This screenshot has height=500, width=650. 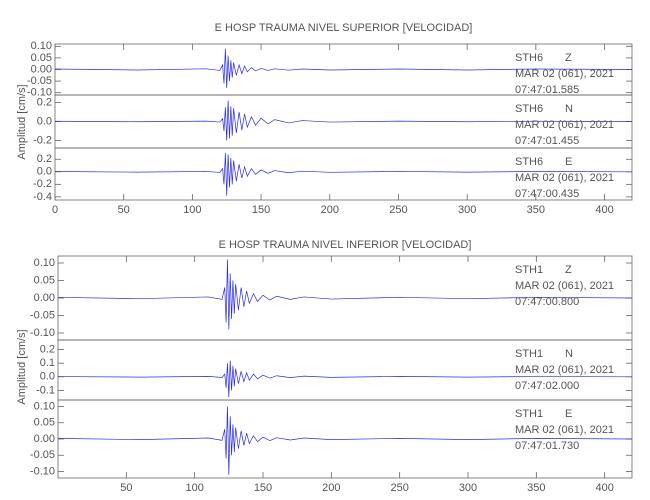 I want to click on time: 07:47:00.435, so click(x=547, y=194).